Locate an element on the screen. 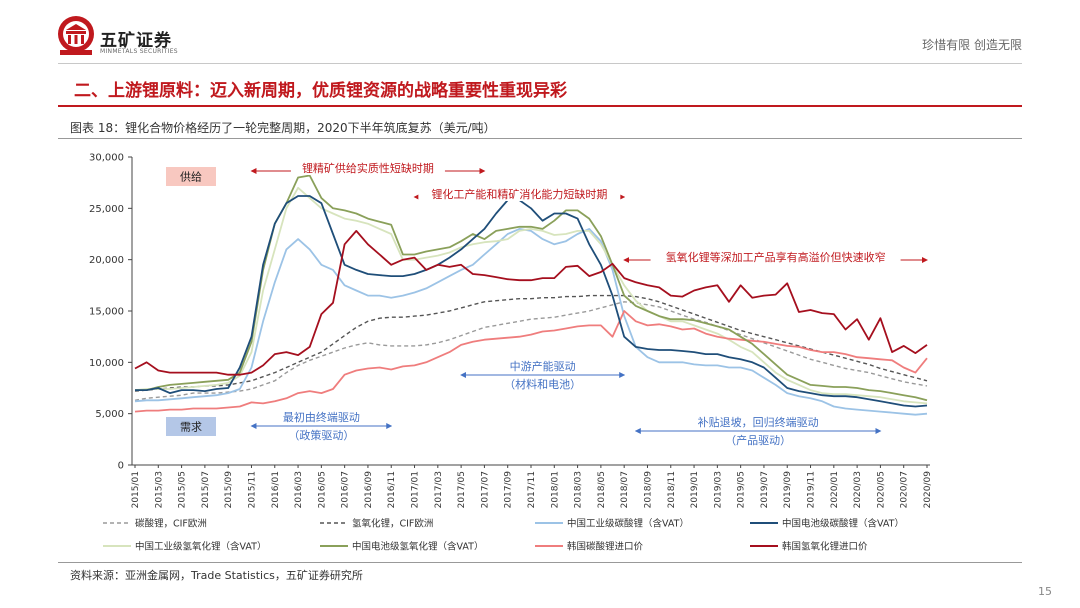  x-tick-label: 2016/05 is located at coordinates (322, 489).